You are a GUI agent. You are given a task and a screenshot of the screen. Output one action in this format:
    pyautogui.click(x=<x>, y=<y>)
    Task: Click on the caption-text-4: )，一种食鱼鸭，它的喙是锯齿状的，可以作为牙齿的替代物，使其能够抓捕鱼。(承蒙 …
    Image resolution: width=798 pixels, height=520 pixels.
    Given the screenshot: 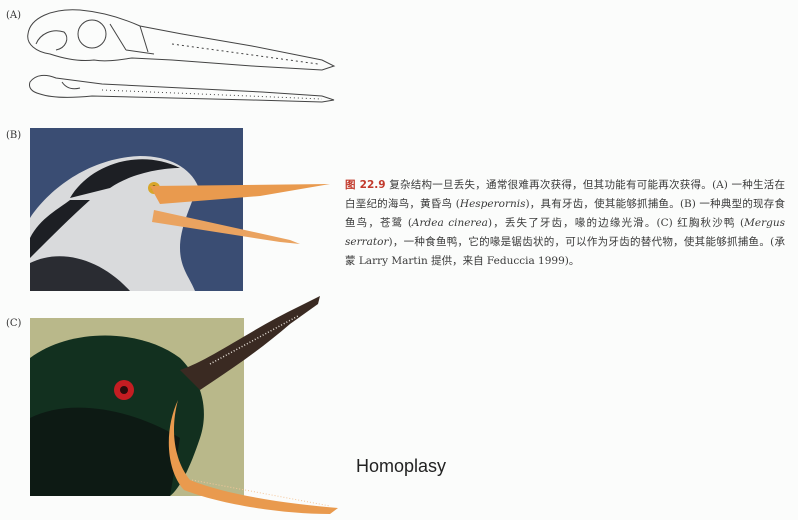 What is the action you would take?
    pyautogui.click(x=565, y=251)
    